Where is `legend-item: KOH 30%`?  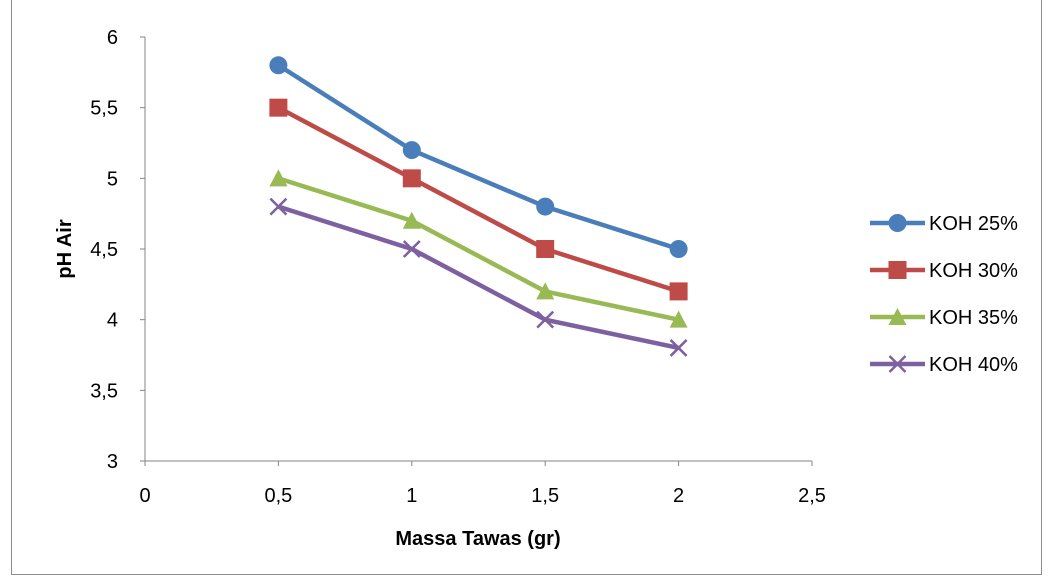 legend-item: KOH 30% is located at coordinates (944, 271).